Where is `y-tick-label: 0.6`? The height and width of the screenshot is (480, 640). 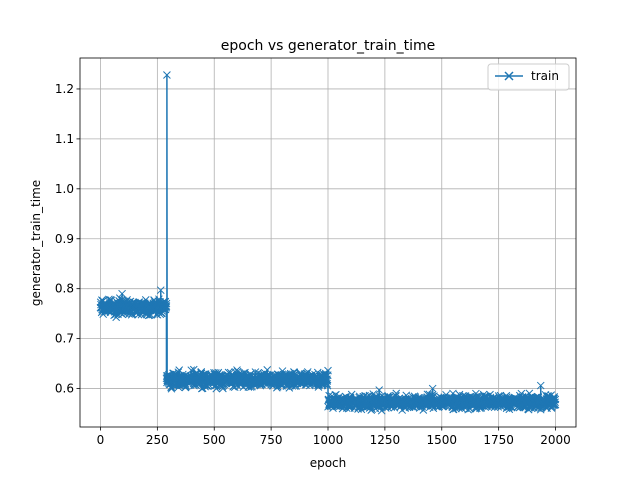
y-tick-label: 0.6 is located at coordinates (64, 389).